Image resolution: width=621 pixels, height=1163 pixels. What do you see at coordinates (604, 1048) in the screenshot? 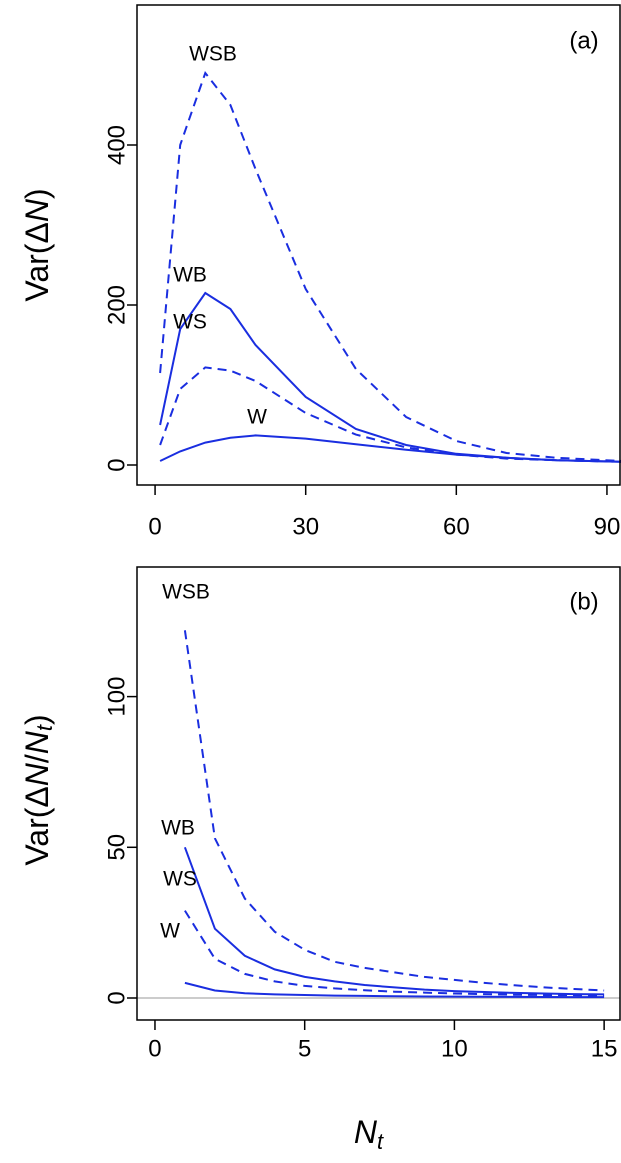
I see `x-tick-label: 15` at bounding box center [604, 1048].